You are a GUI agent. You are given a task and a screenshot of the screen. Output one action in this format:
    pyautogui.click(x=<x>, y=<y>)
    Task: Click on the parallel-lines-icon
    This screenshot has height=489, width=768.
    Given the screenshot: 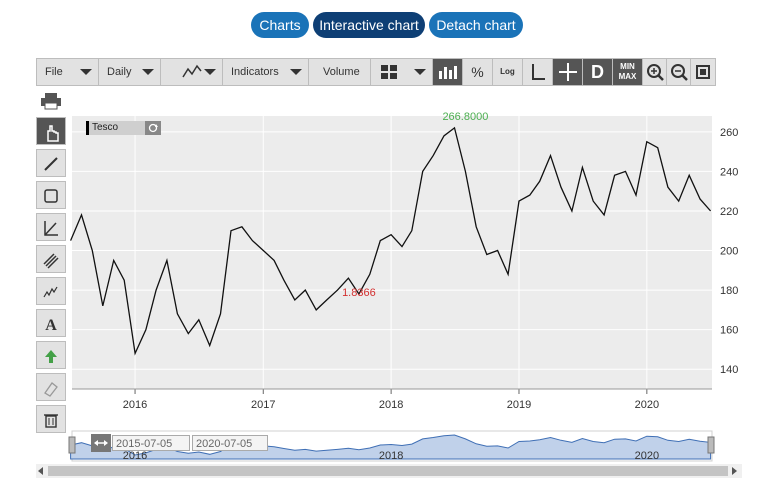 What is the action you would take?
    pyautogui.click(x=51, y=261)
    